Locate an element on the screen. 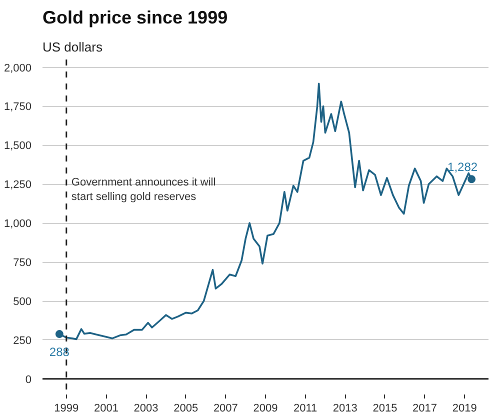  y-tick-label: 1,750 is located at coordinates (18, 107).